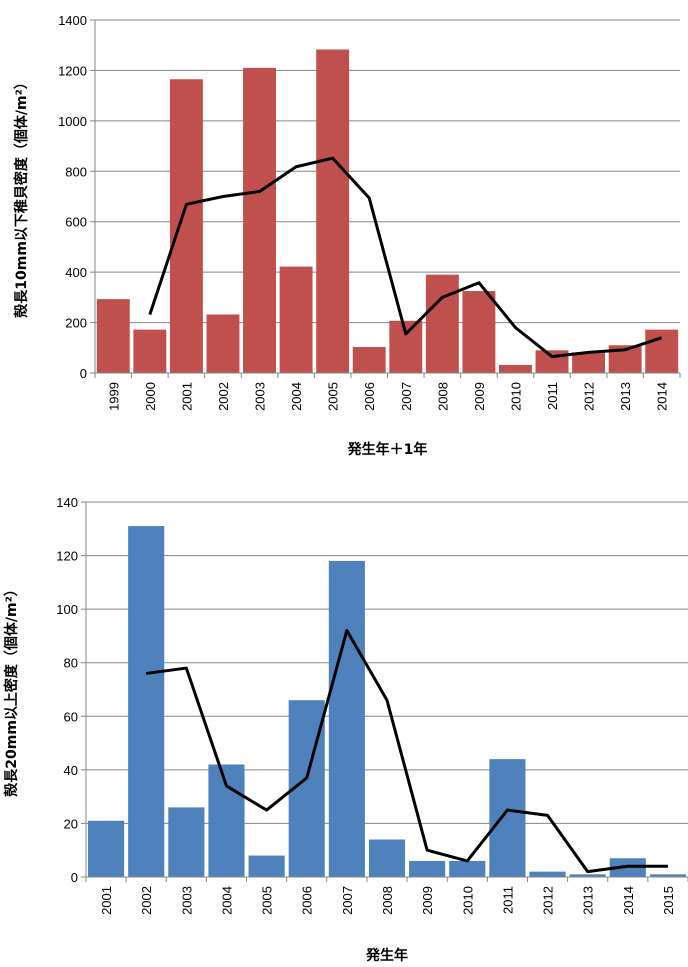 The image size is (688, 967). I want to click on y-tick-label: 400, so click(76, 272).